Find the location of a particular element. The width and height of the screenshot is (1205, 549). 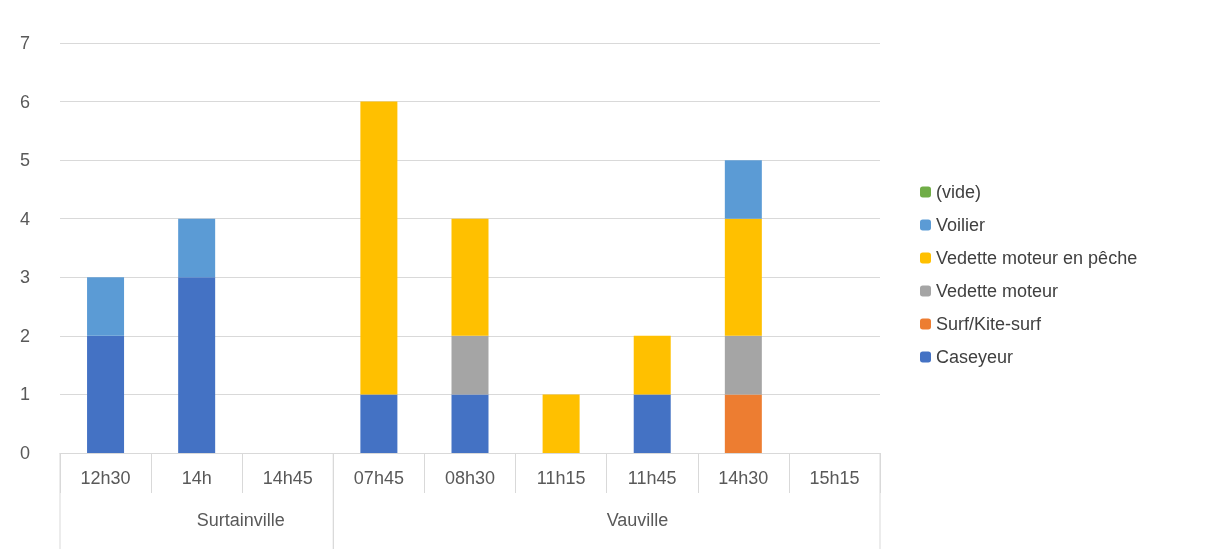

y-tick-label: 4 is located at coordinates (24, 218).